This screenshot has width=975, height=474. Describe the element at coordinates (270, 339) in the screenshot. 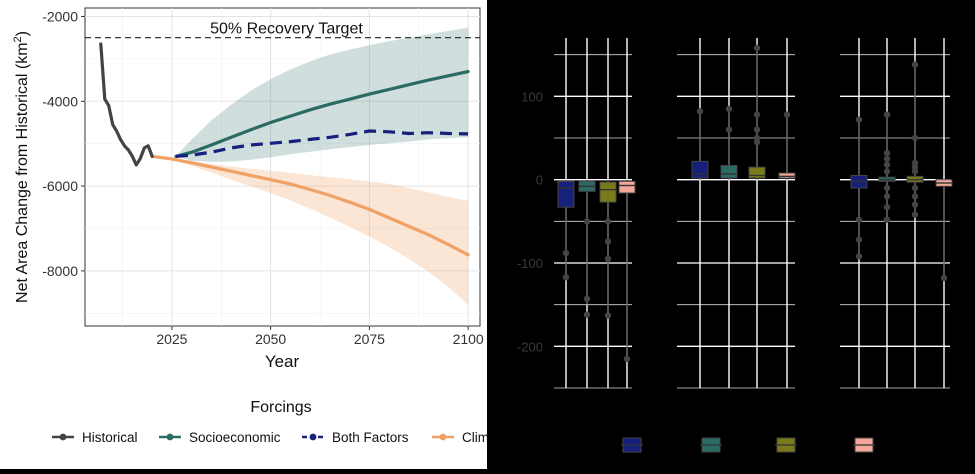

I see `x-tick-label: 2050` at that location.